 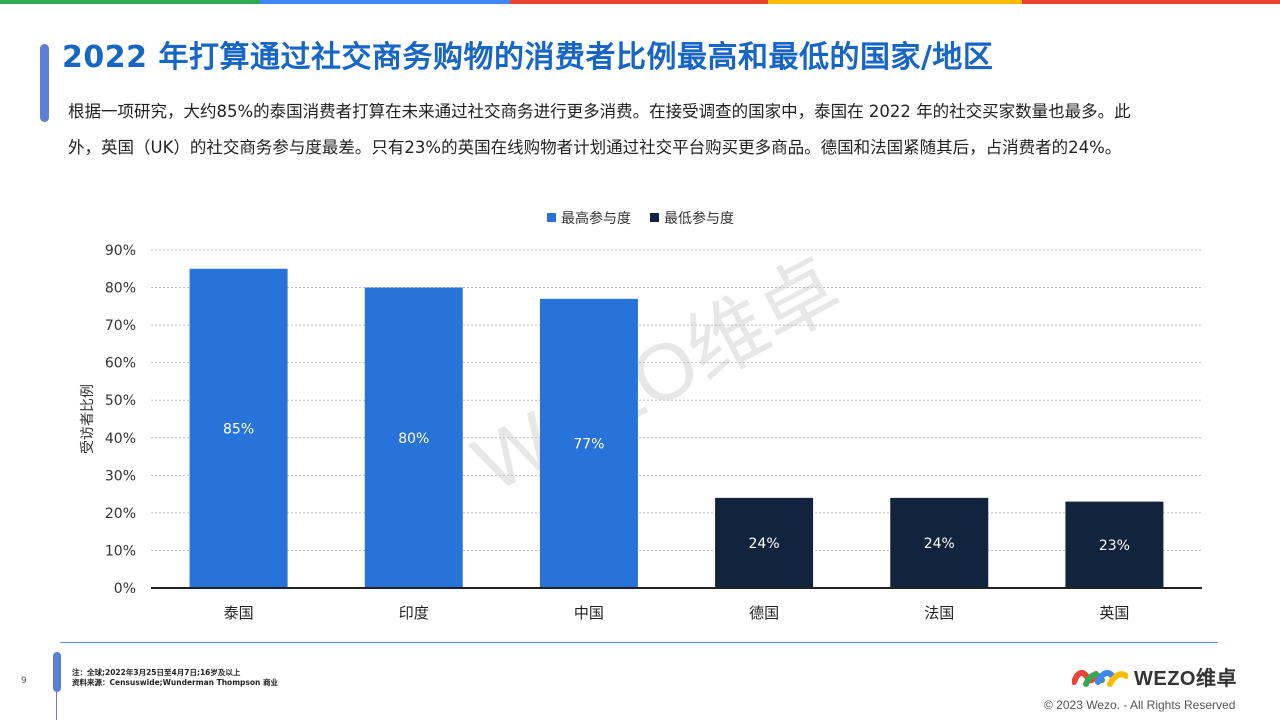 What do you see at coordinates (939, 613) in the screenshot?
I see `x-tick-label: 法国` at bounding box center [939, 613].